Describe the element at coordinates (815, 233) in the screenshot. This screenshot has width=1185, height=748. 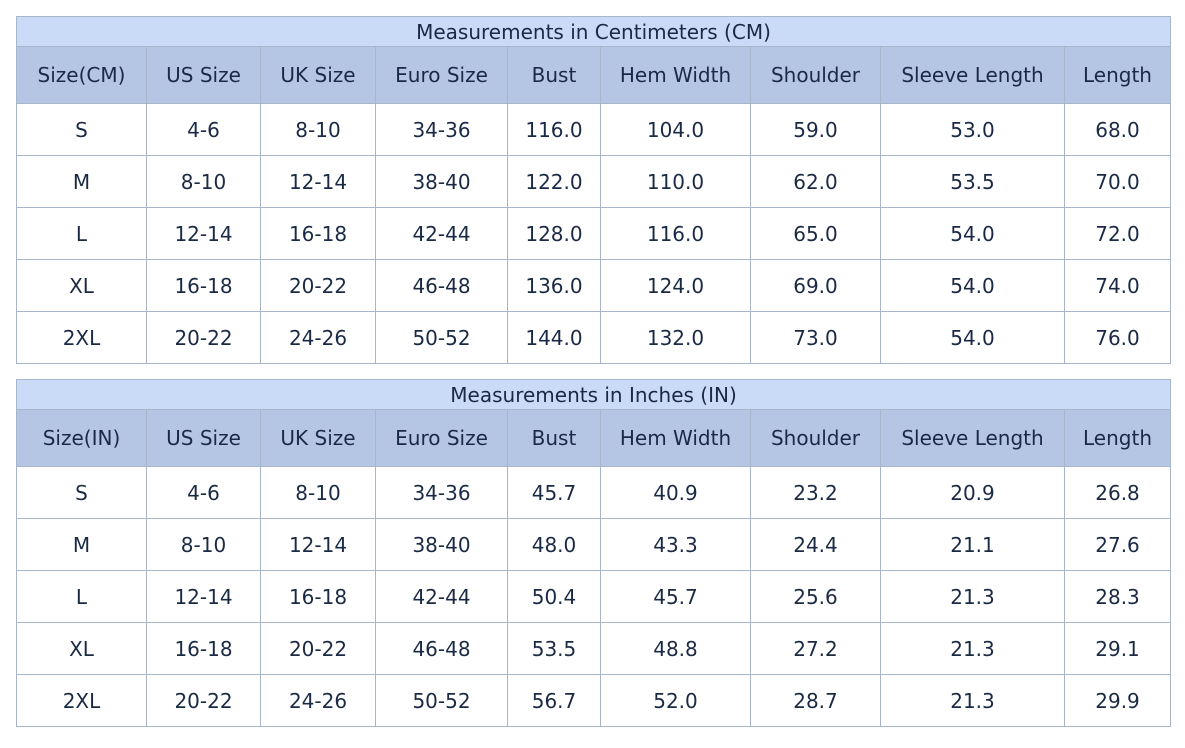
I see `cell: 65.0` at that location.